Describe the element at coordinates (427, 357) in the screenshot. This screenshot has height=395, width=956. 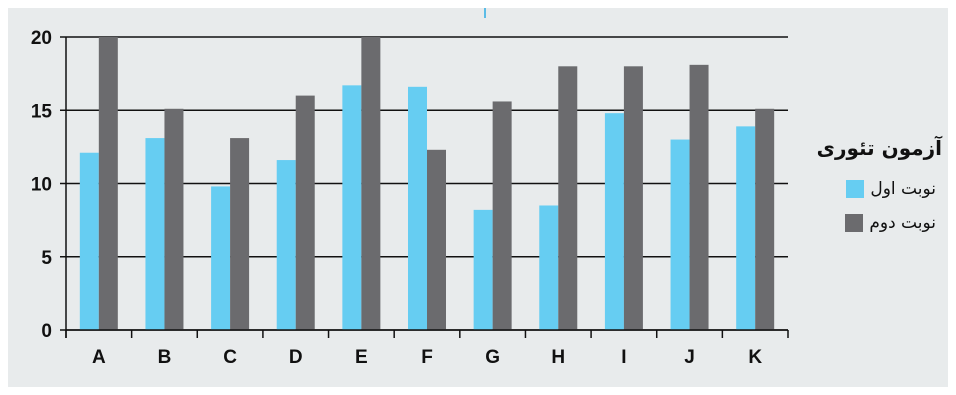
I see `x-tick-label: F` at that location.